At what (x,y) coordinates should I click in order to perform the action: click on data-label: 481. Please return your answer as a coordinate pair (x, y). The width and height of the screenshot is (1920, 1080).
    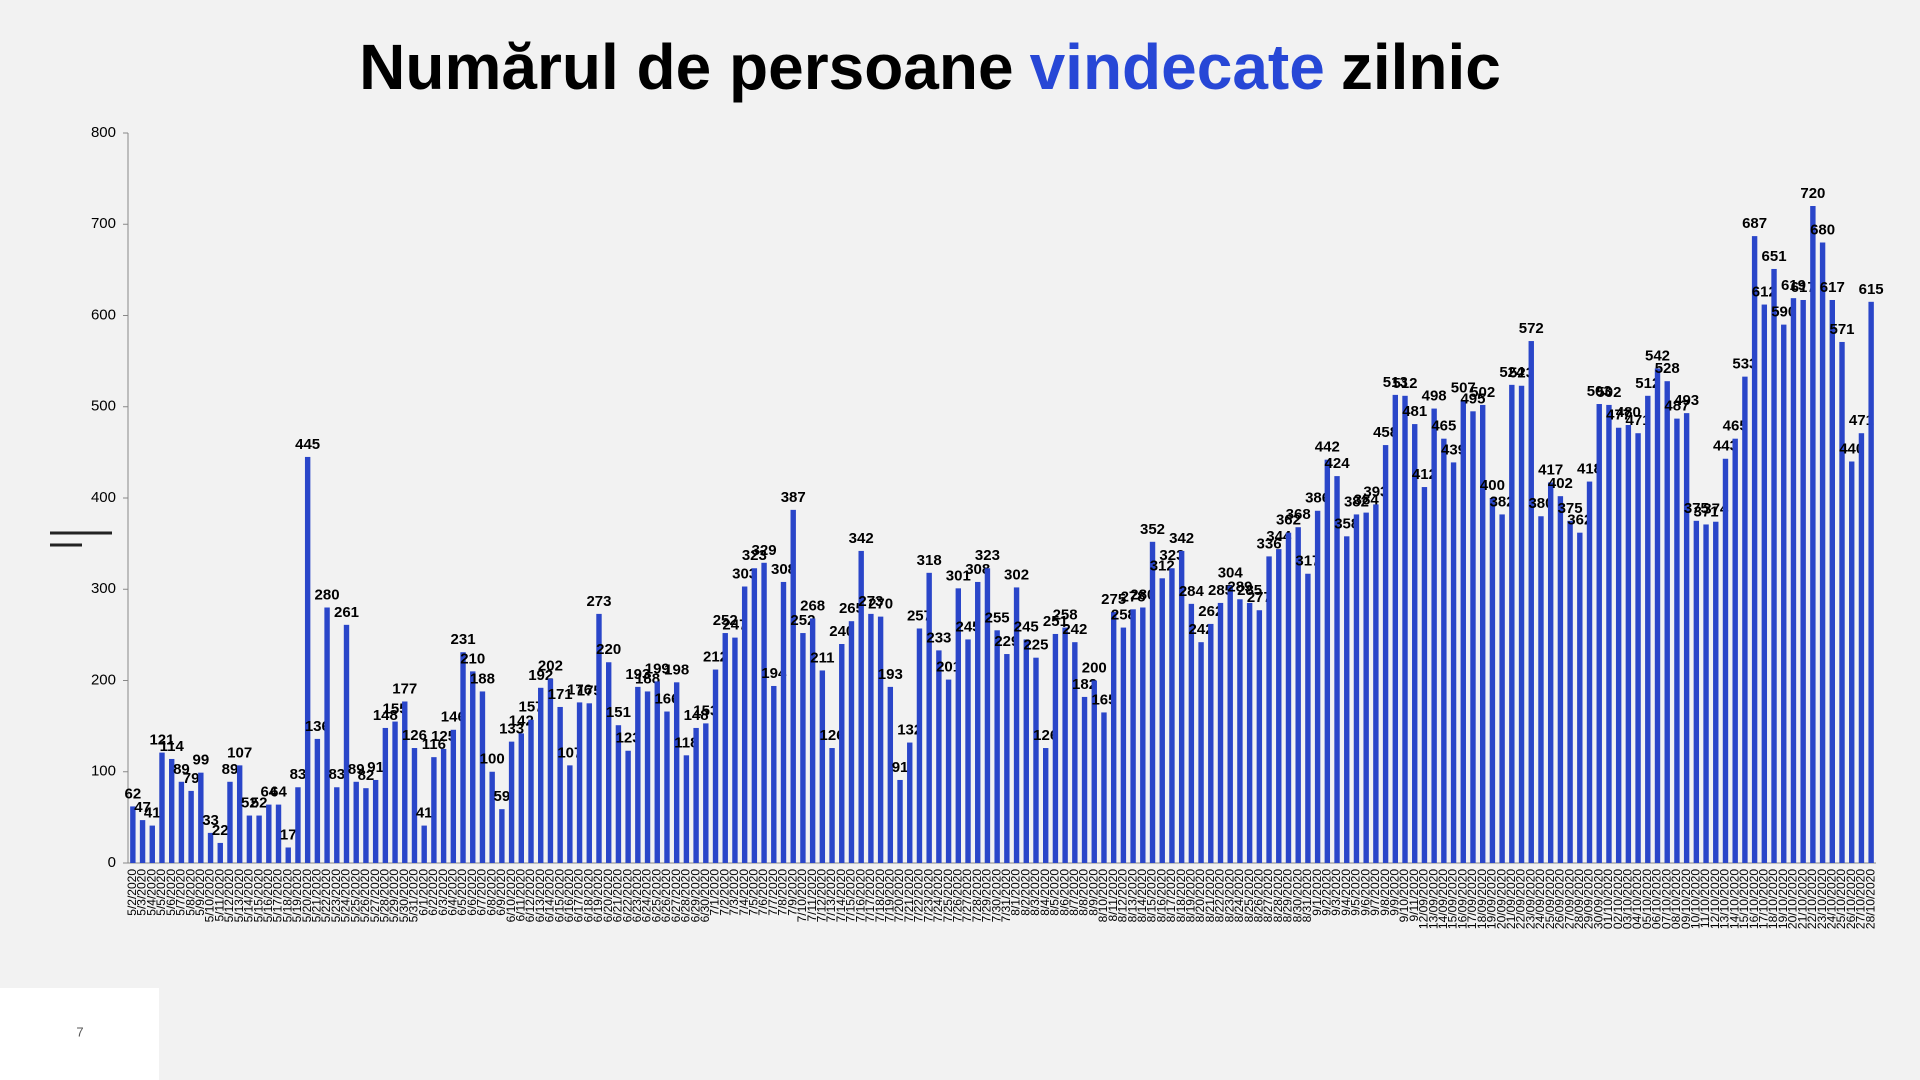
    Looking at the image, I should click on (1414, 411).